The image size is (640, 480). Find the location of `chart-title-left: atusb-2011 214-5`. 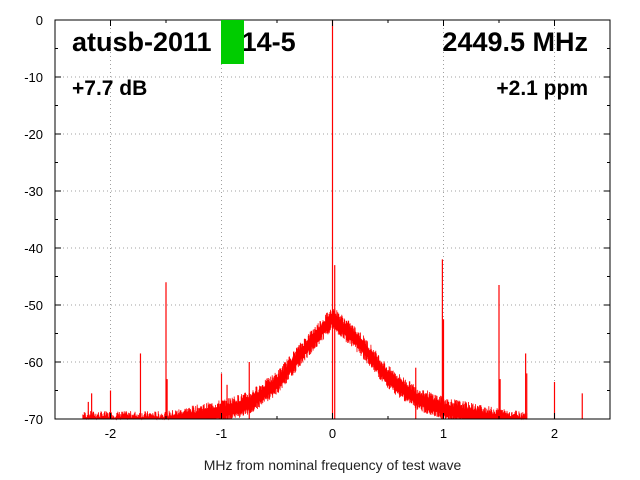

chart-title-left: atusb-2011 214-5 is located at coordinates (184, 42).